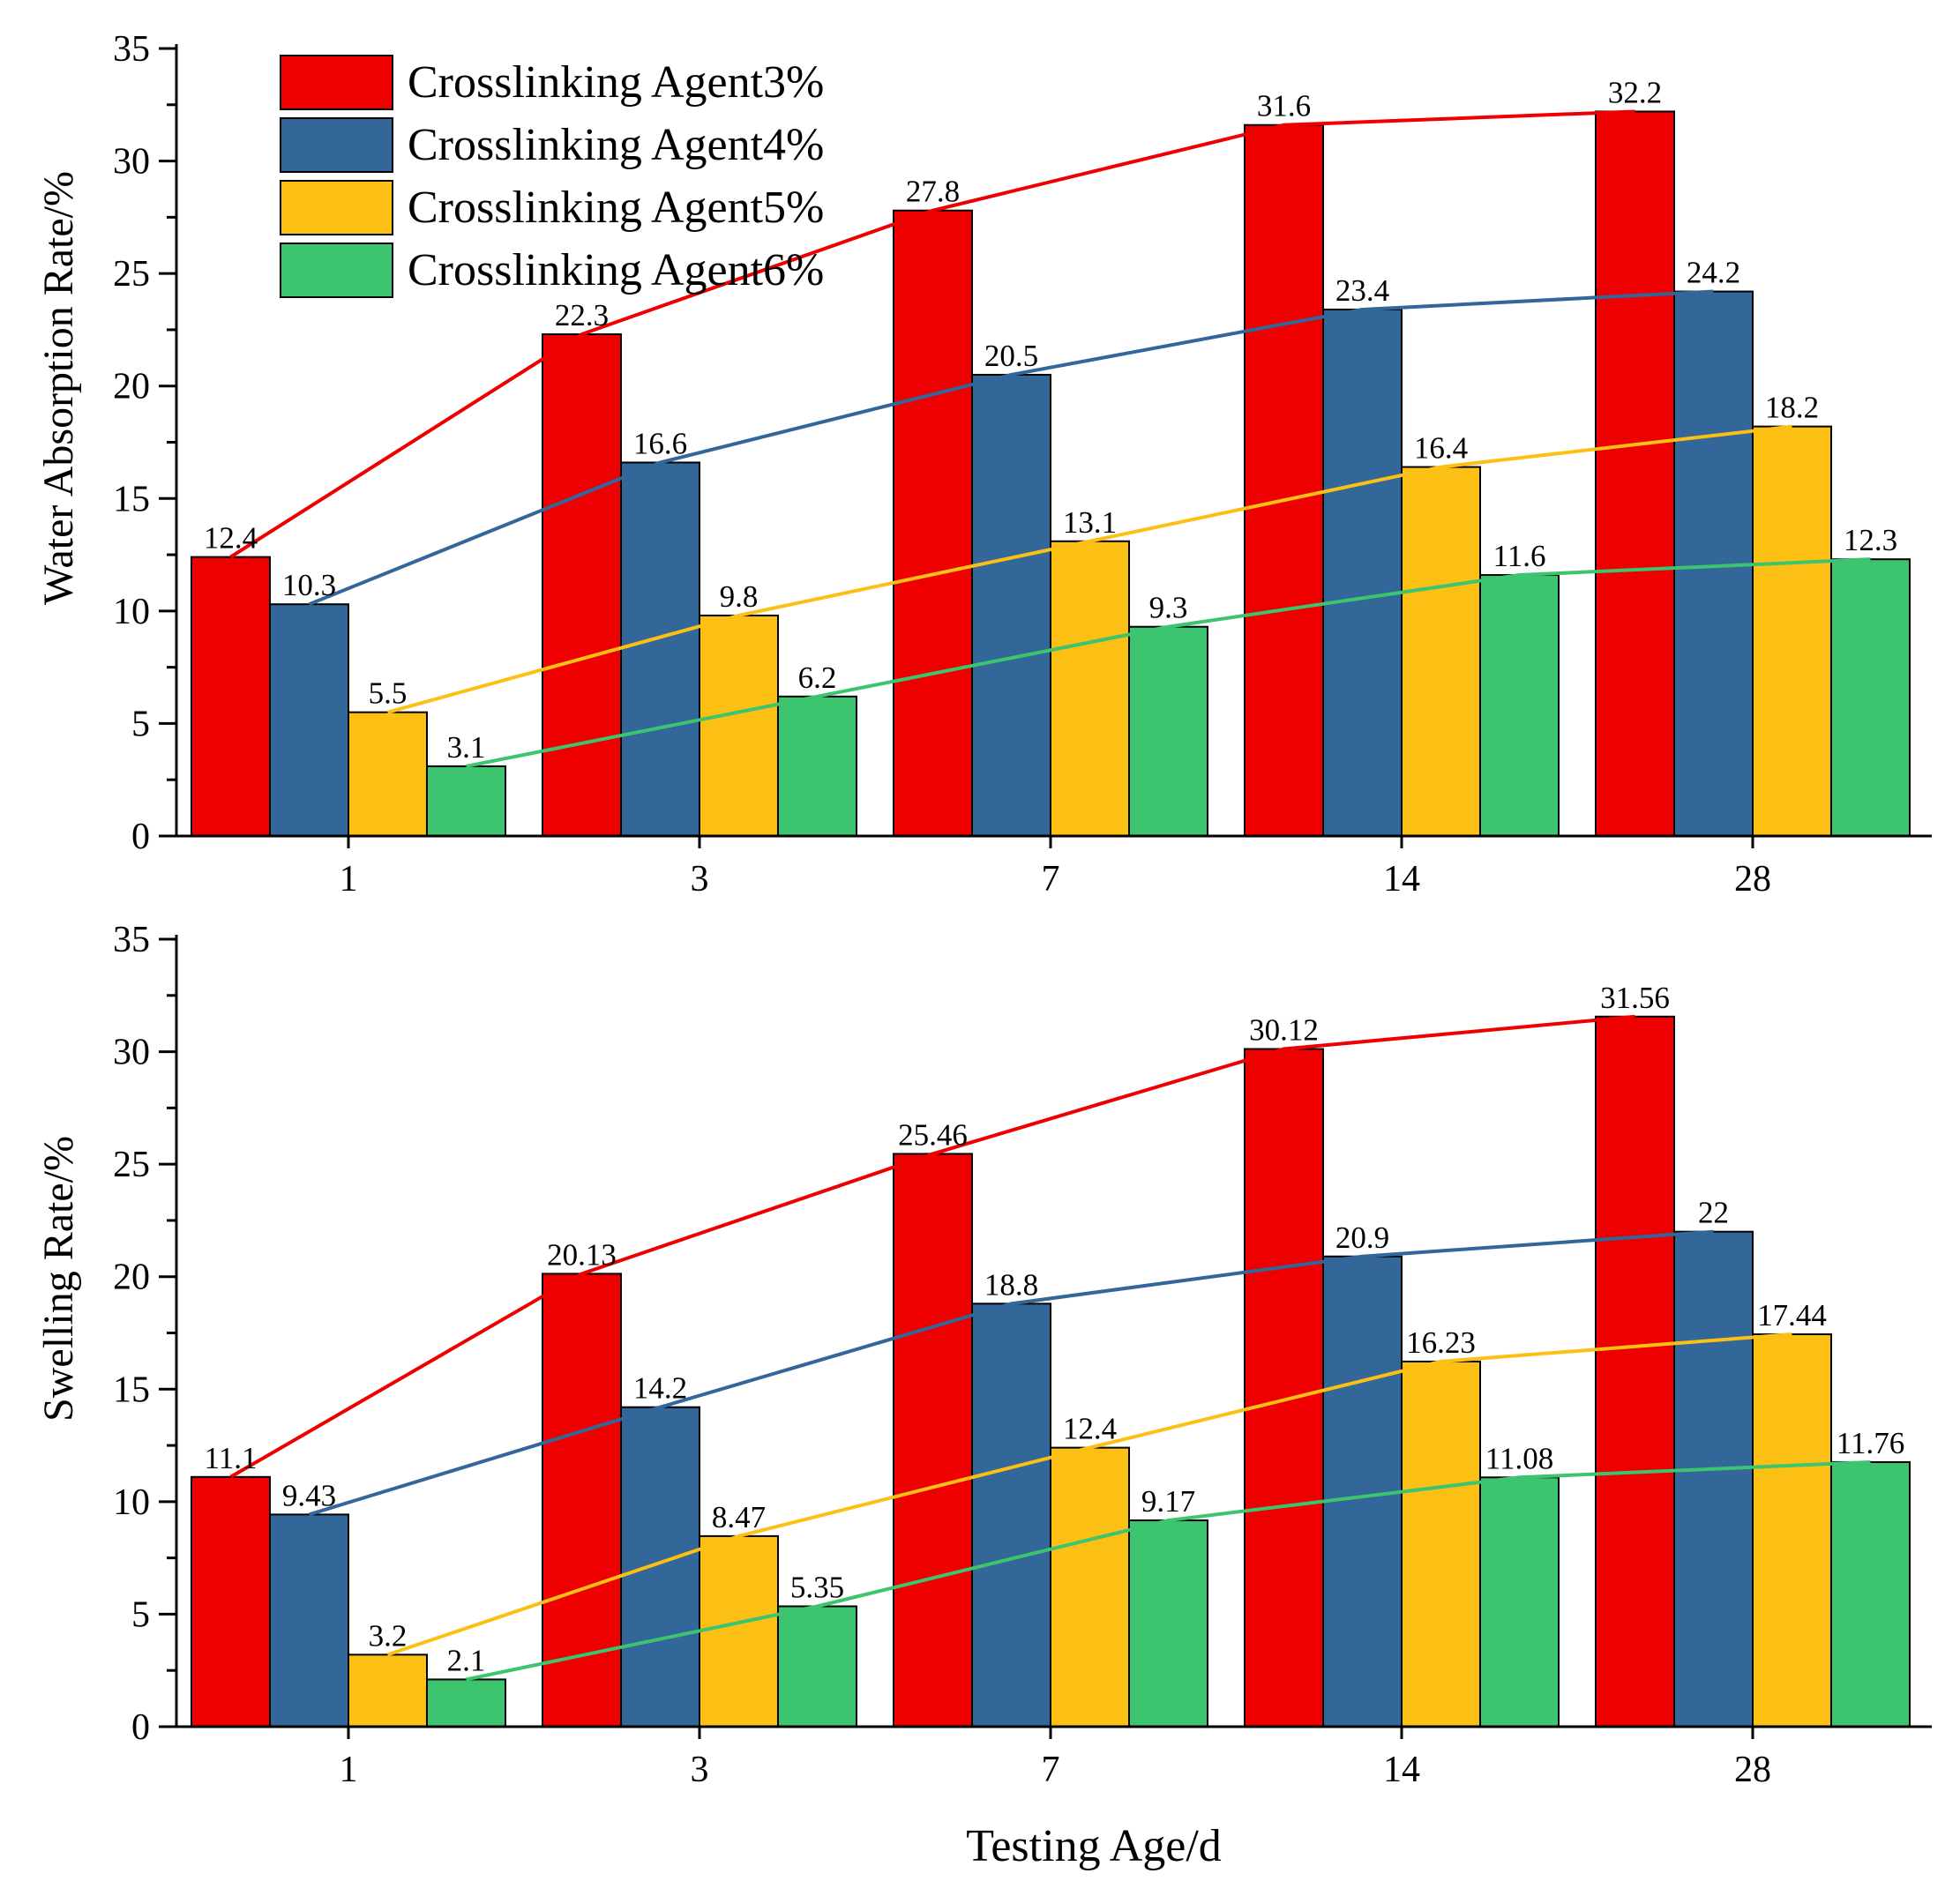 The height and width of the screenshot is (1896, 1960). Describe the element at coordinates (349, 1770) in the screenshot. I see `bottom-x-tick-label-1: 1` at that location.